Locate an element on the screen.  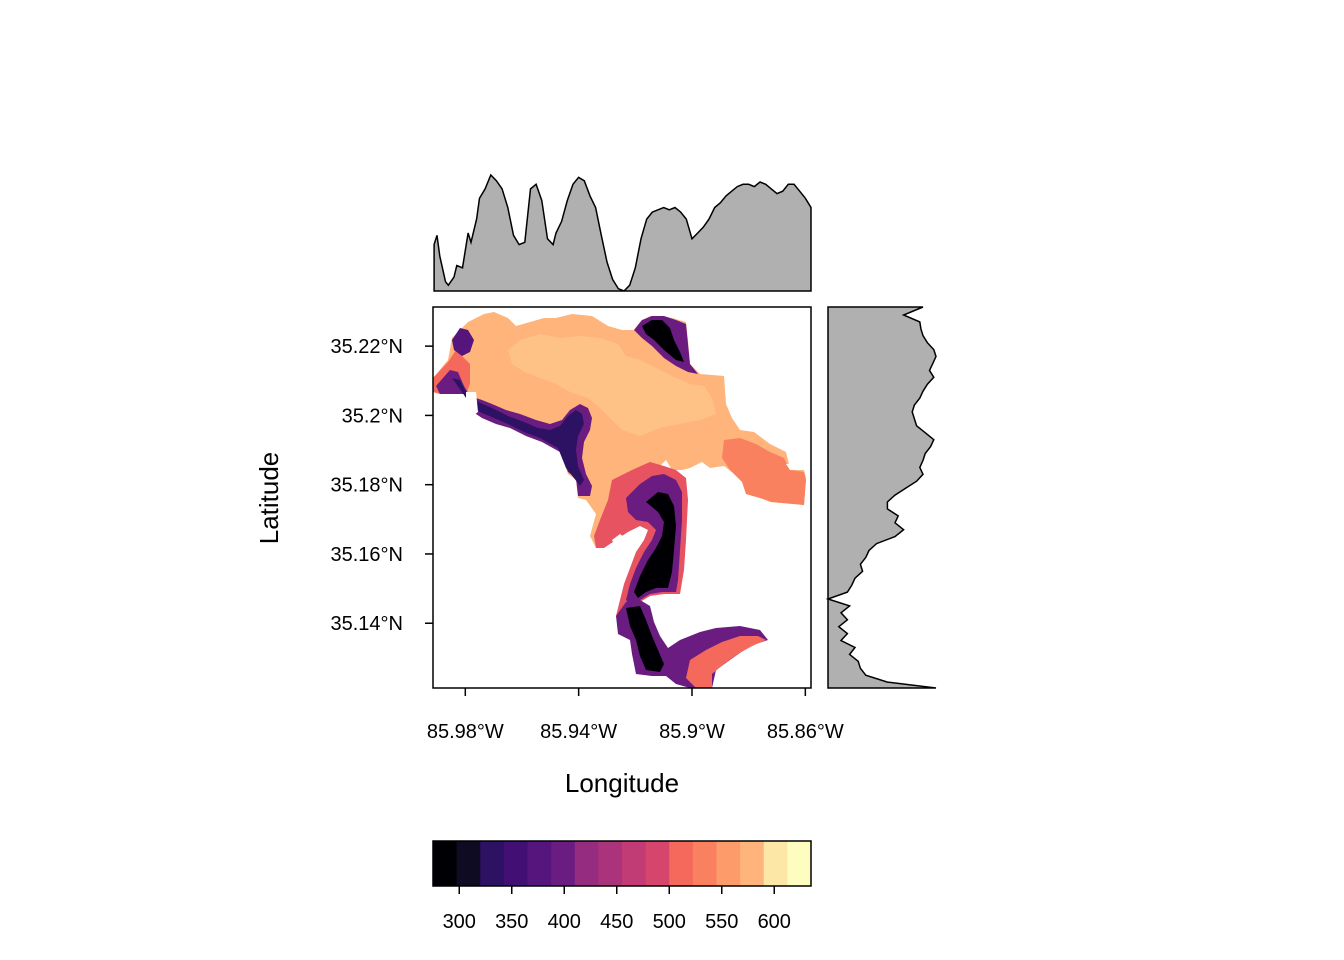
y-tick-label: 35.18°N is located at coordinates (367, 486).